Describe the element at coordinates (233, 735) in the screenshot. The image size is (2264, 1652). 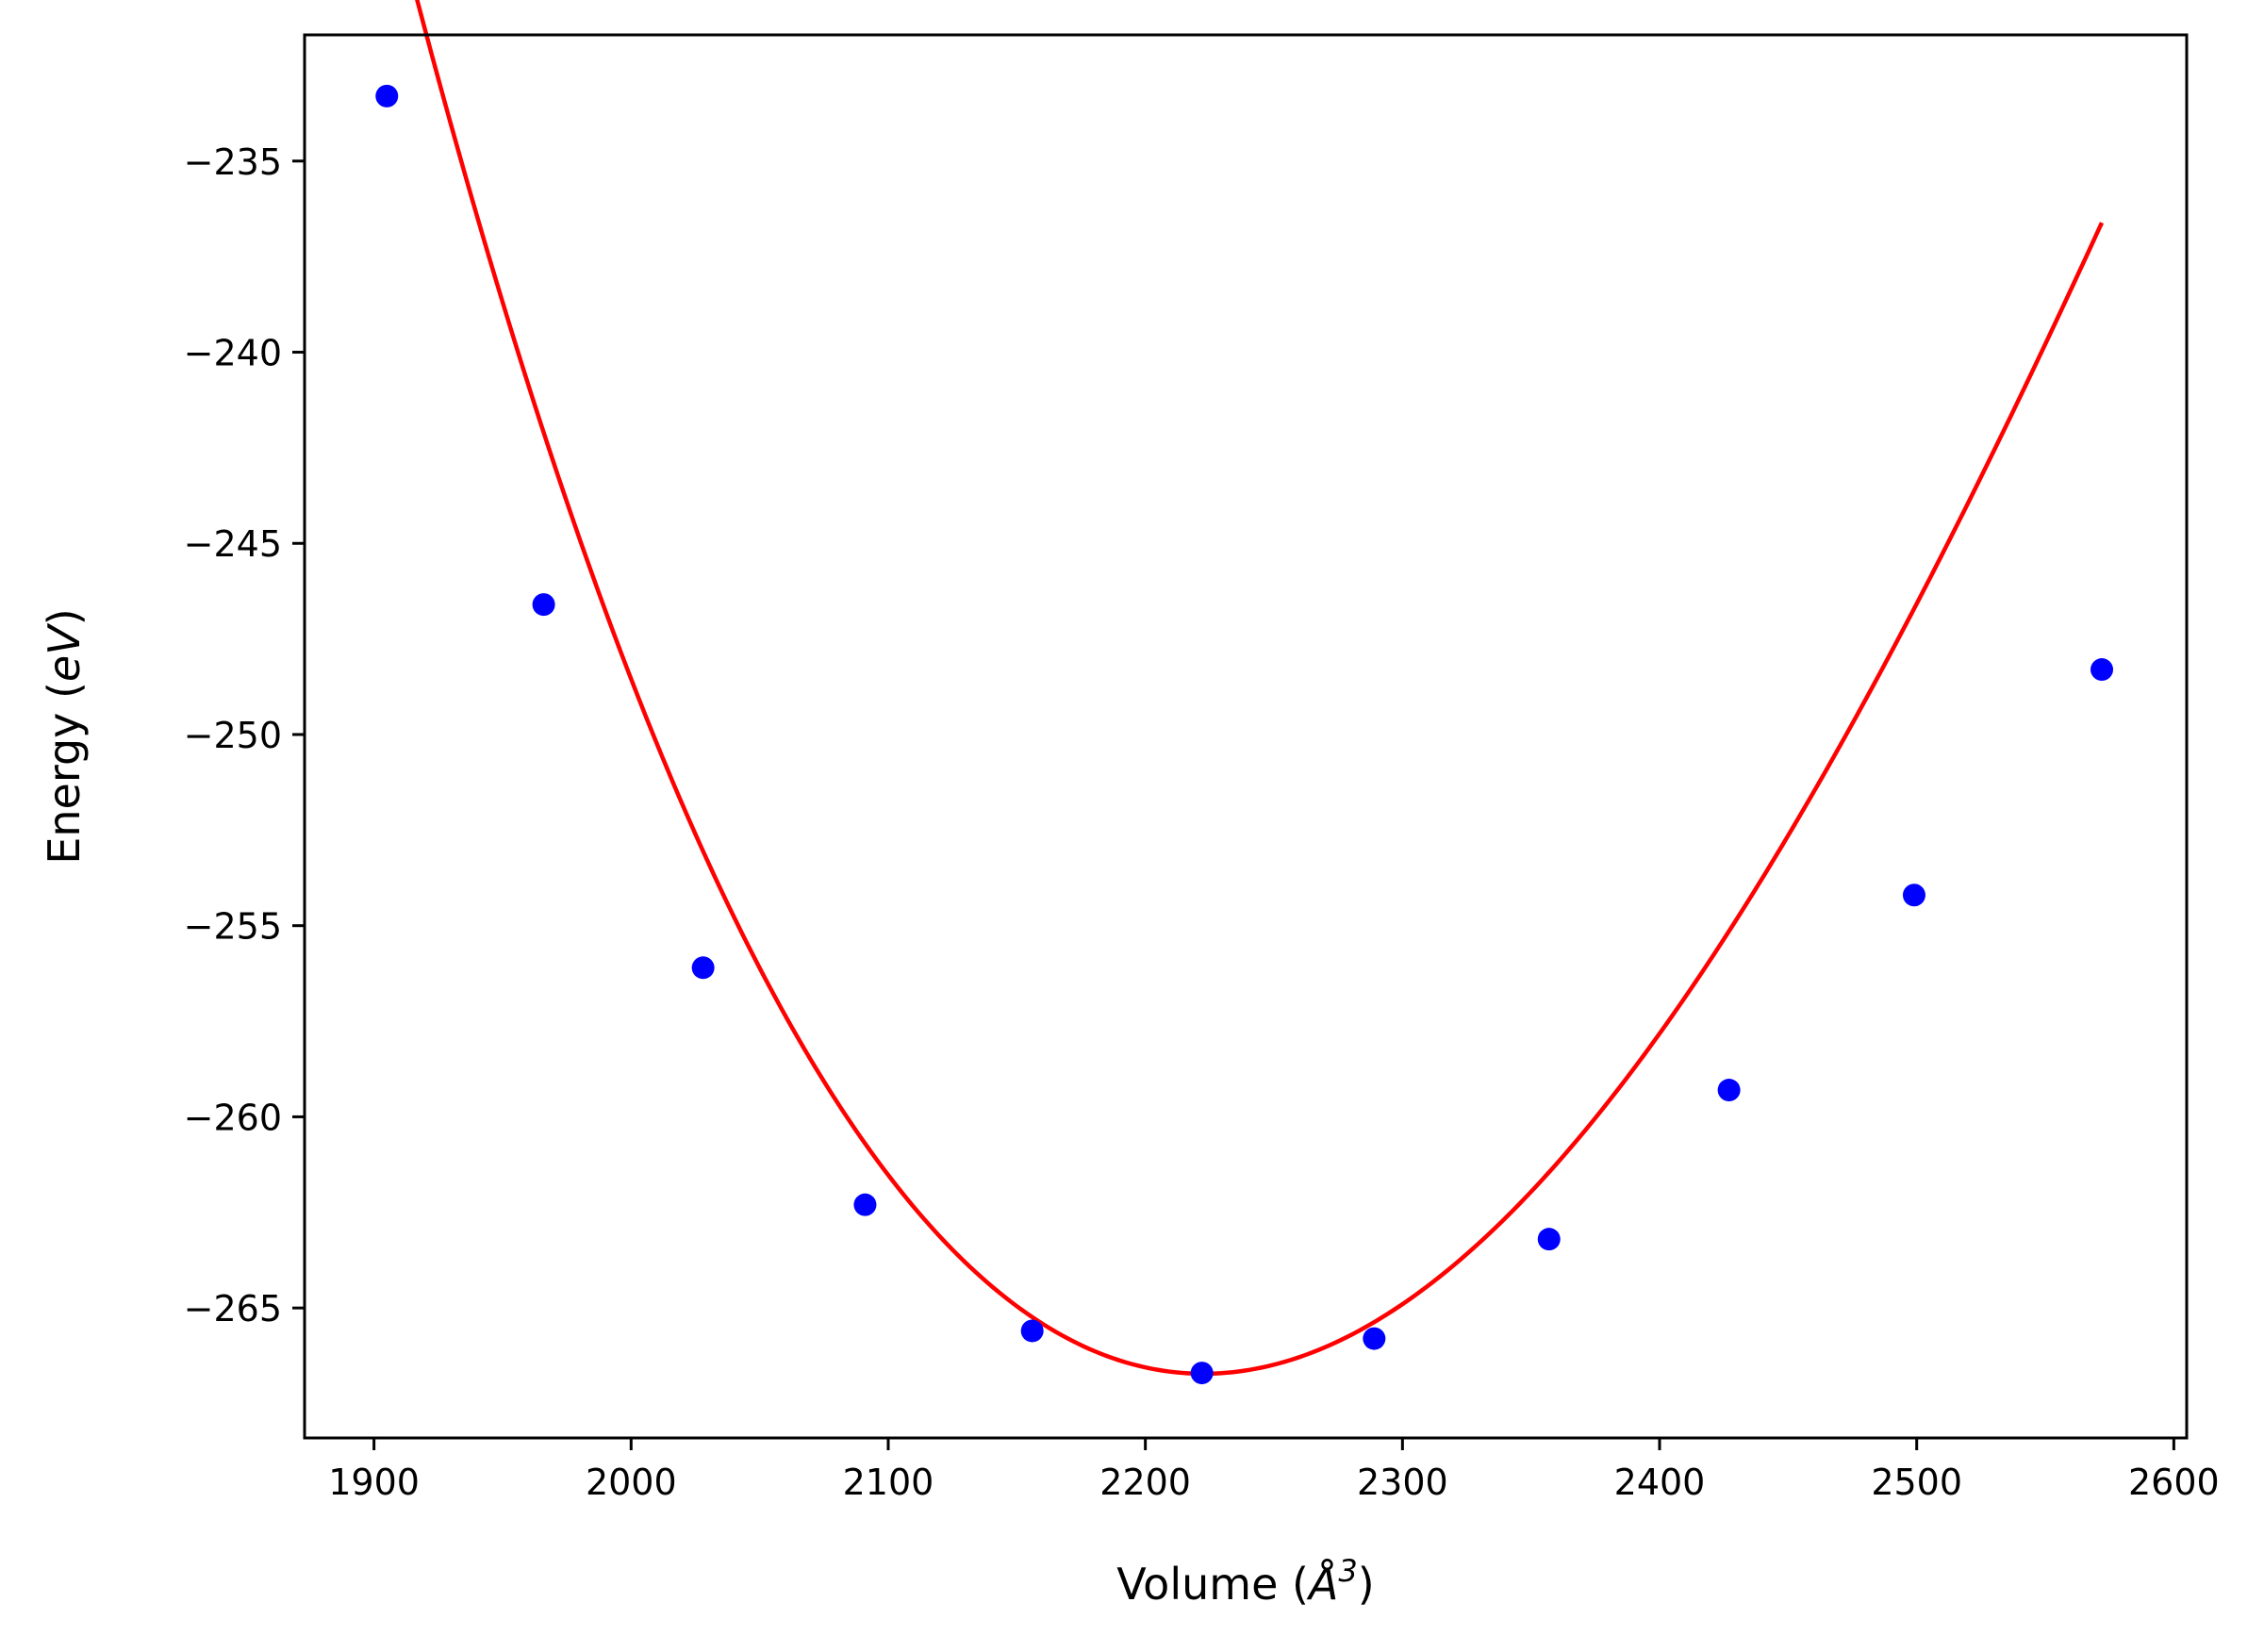
I see `y-tick-label: −250` at that location.